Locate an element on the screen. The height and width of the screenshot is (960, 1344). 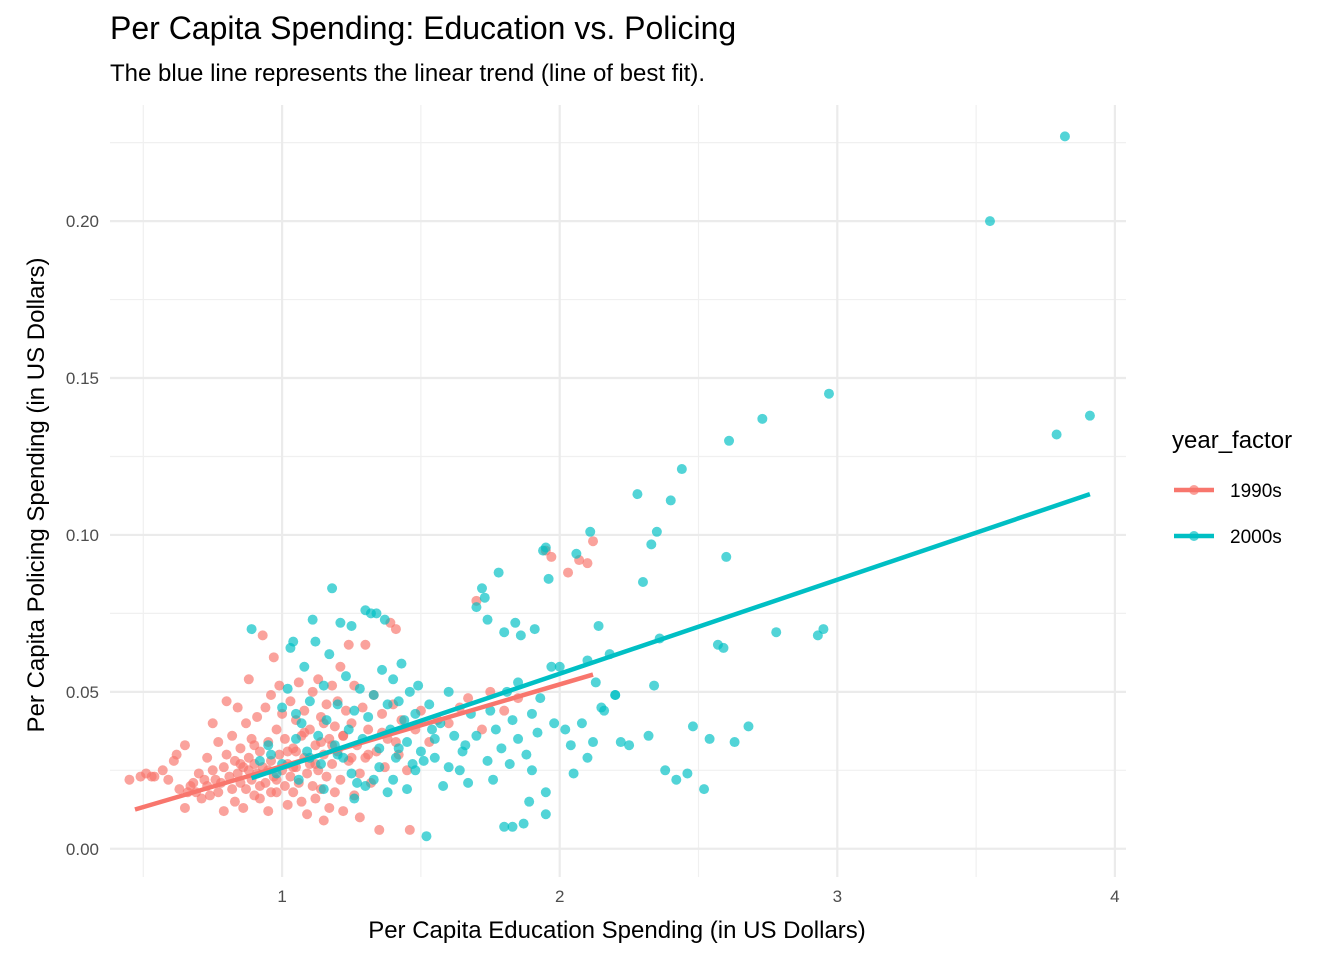
legend-item-1990s: 1990s is located at coordinates (1228, 491).